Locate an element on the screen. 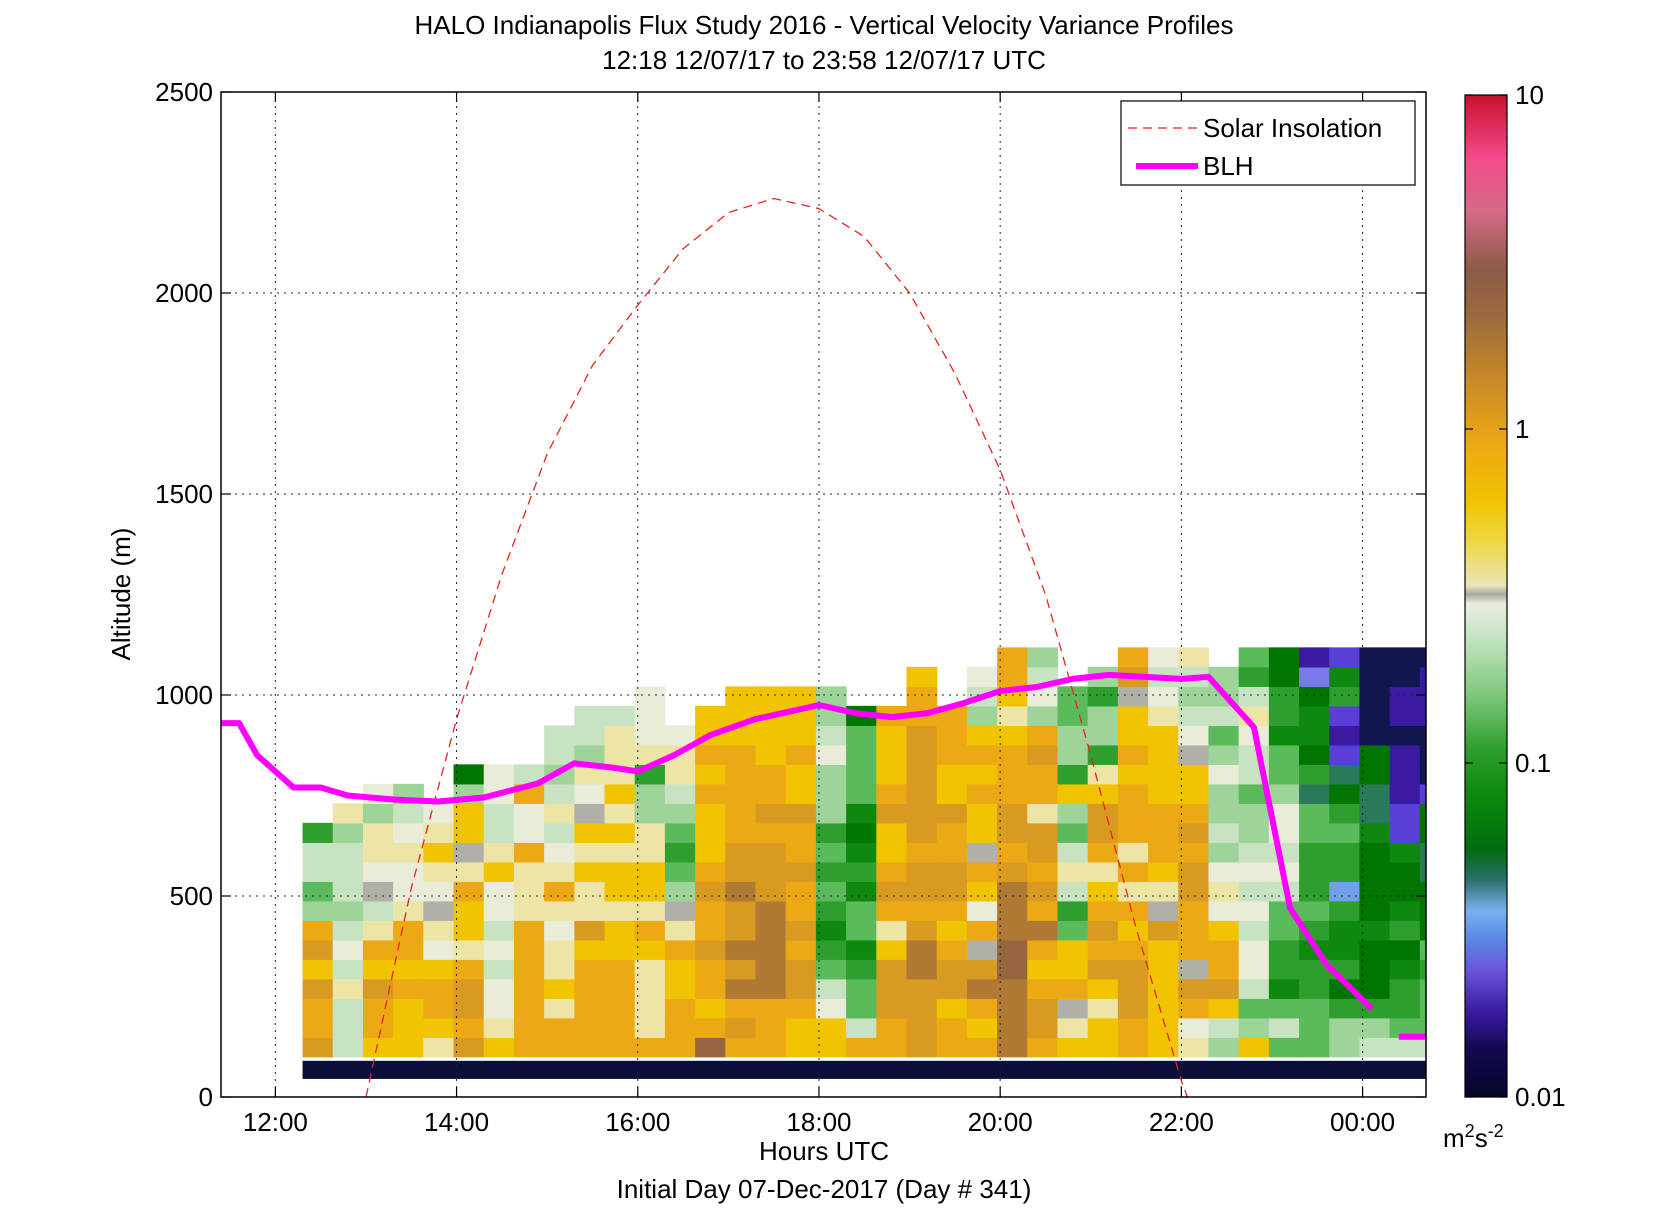  legend-box is located at coordinates (1268, 143).